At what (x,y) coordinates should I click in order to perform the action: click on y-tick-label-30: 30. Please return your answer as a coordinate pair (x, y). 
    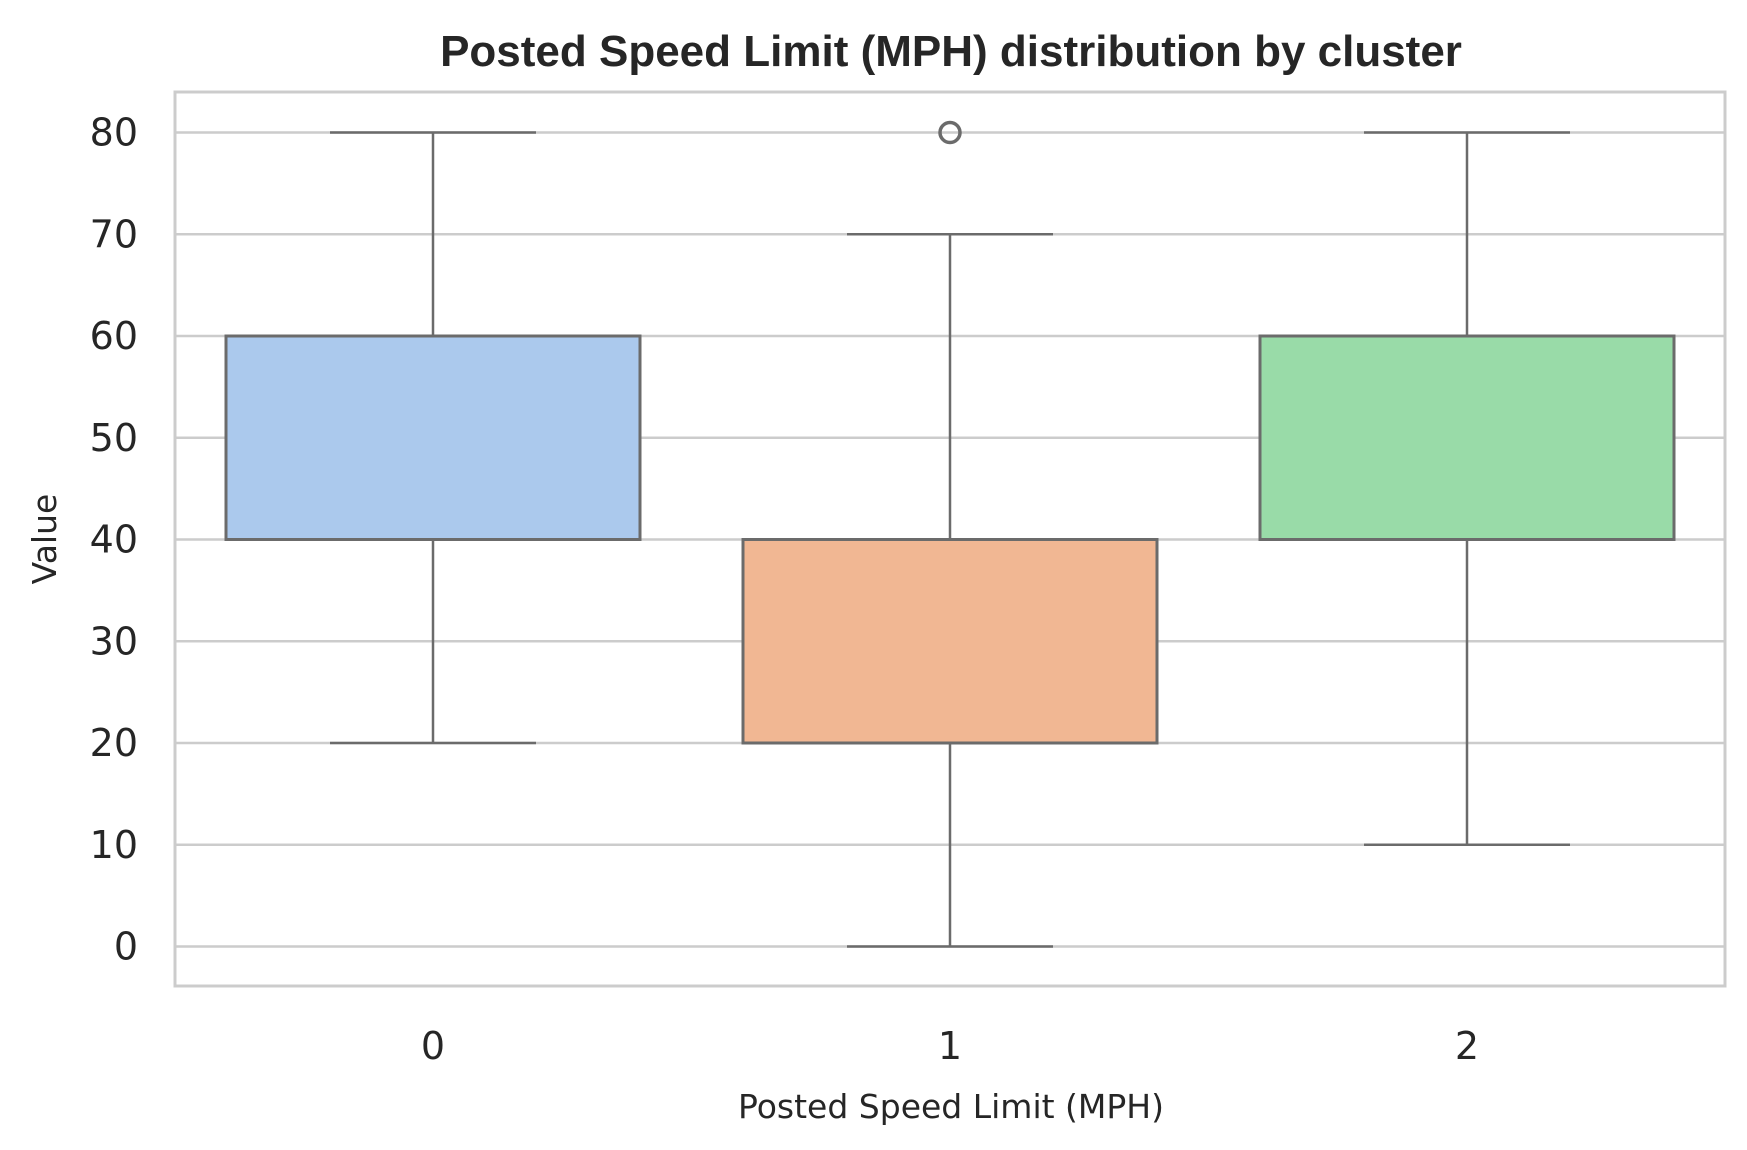
    Looking at the image, I should click on (114, 641).